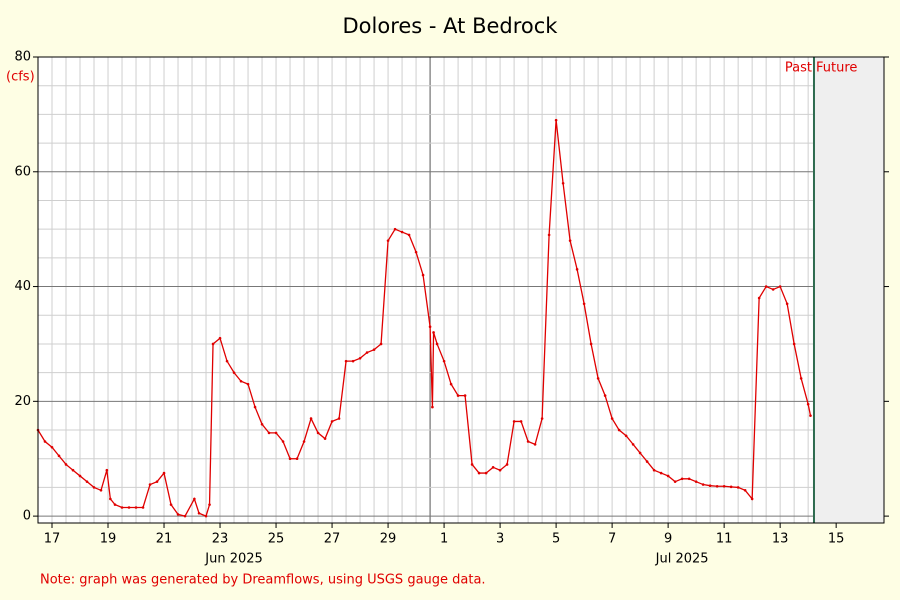  What do you see at coordinates (848, 290) in the screenshot?
I see `future-region` at bounding box center [848, 290].